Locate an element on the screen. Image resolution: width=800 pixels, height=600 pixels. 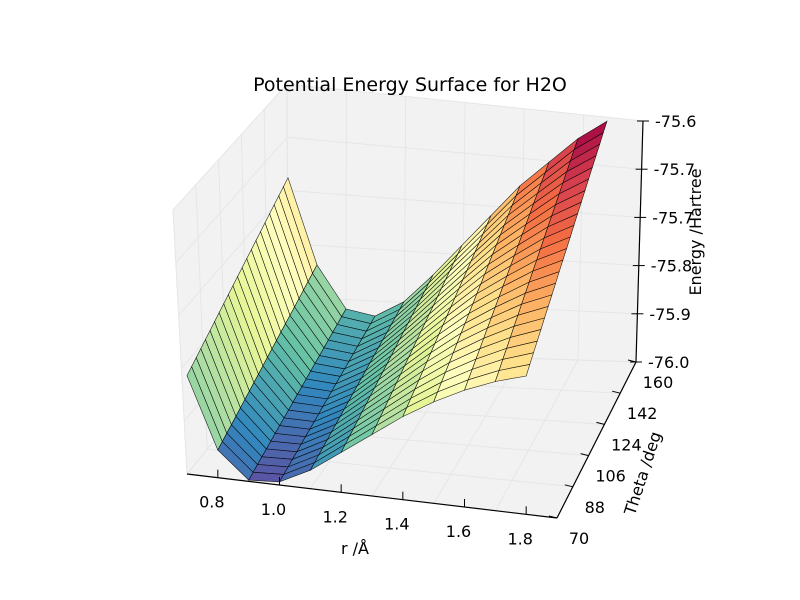
y-tick-label: 124 is located at coordinates (626, 444).